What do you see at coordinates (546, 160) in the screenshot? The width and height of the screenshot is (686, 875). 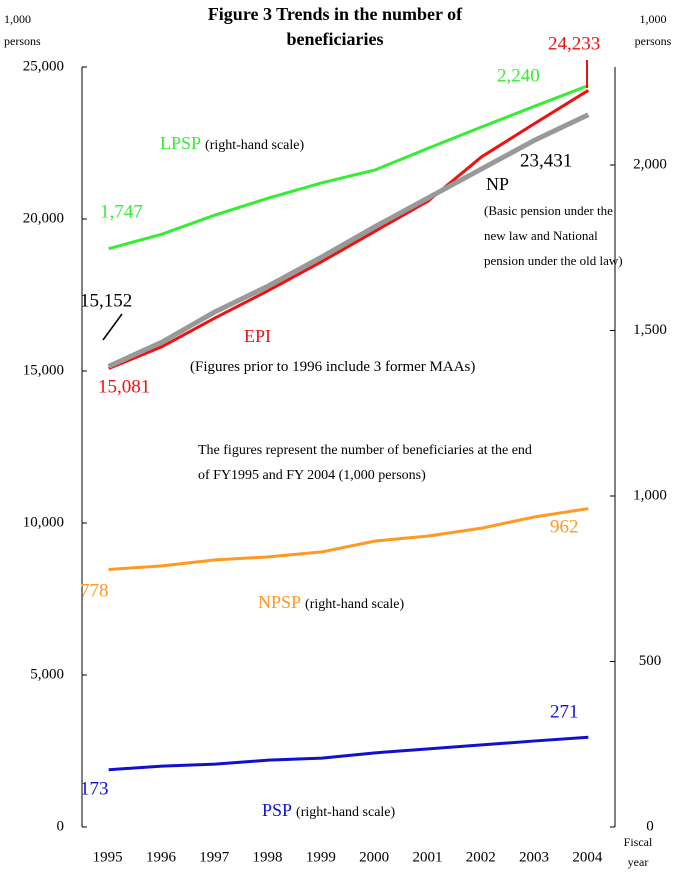 I see `value-label: 23,431` at bounding box center [546, 160].